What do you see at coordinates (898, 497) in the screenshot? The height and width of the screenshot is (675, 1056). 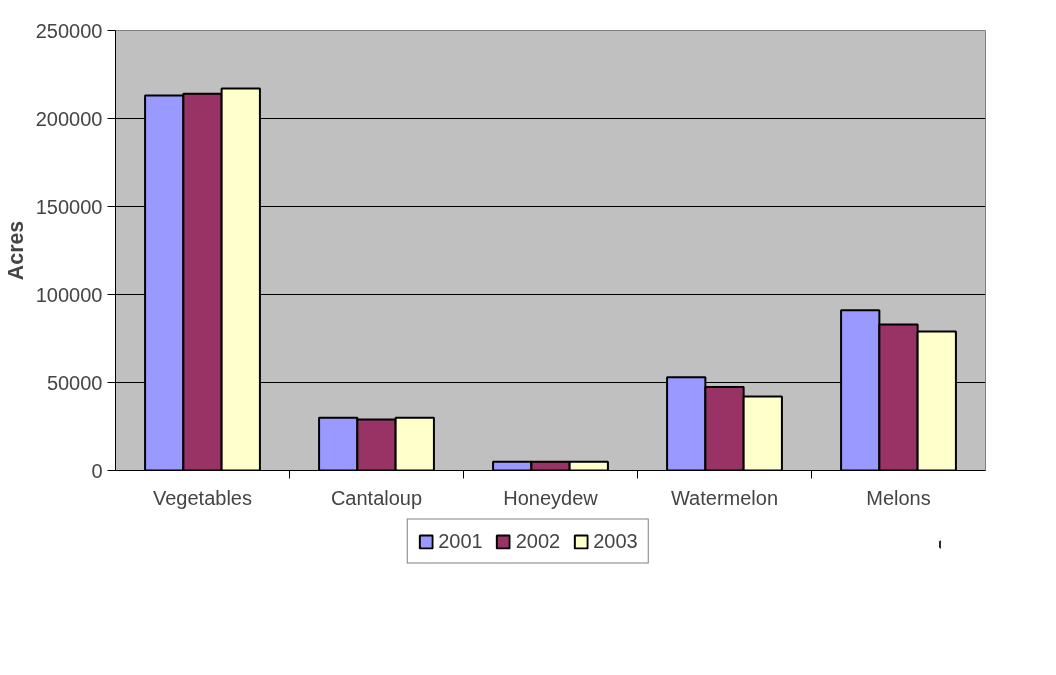 I see `x-tick-label: Melons` at bounding box center [898, 497].